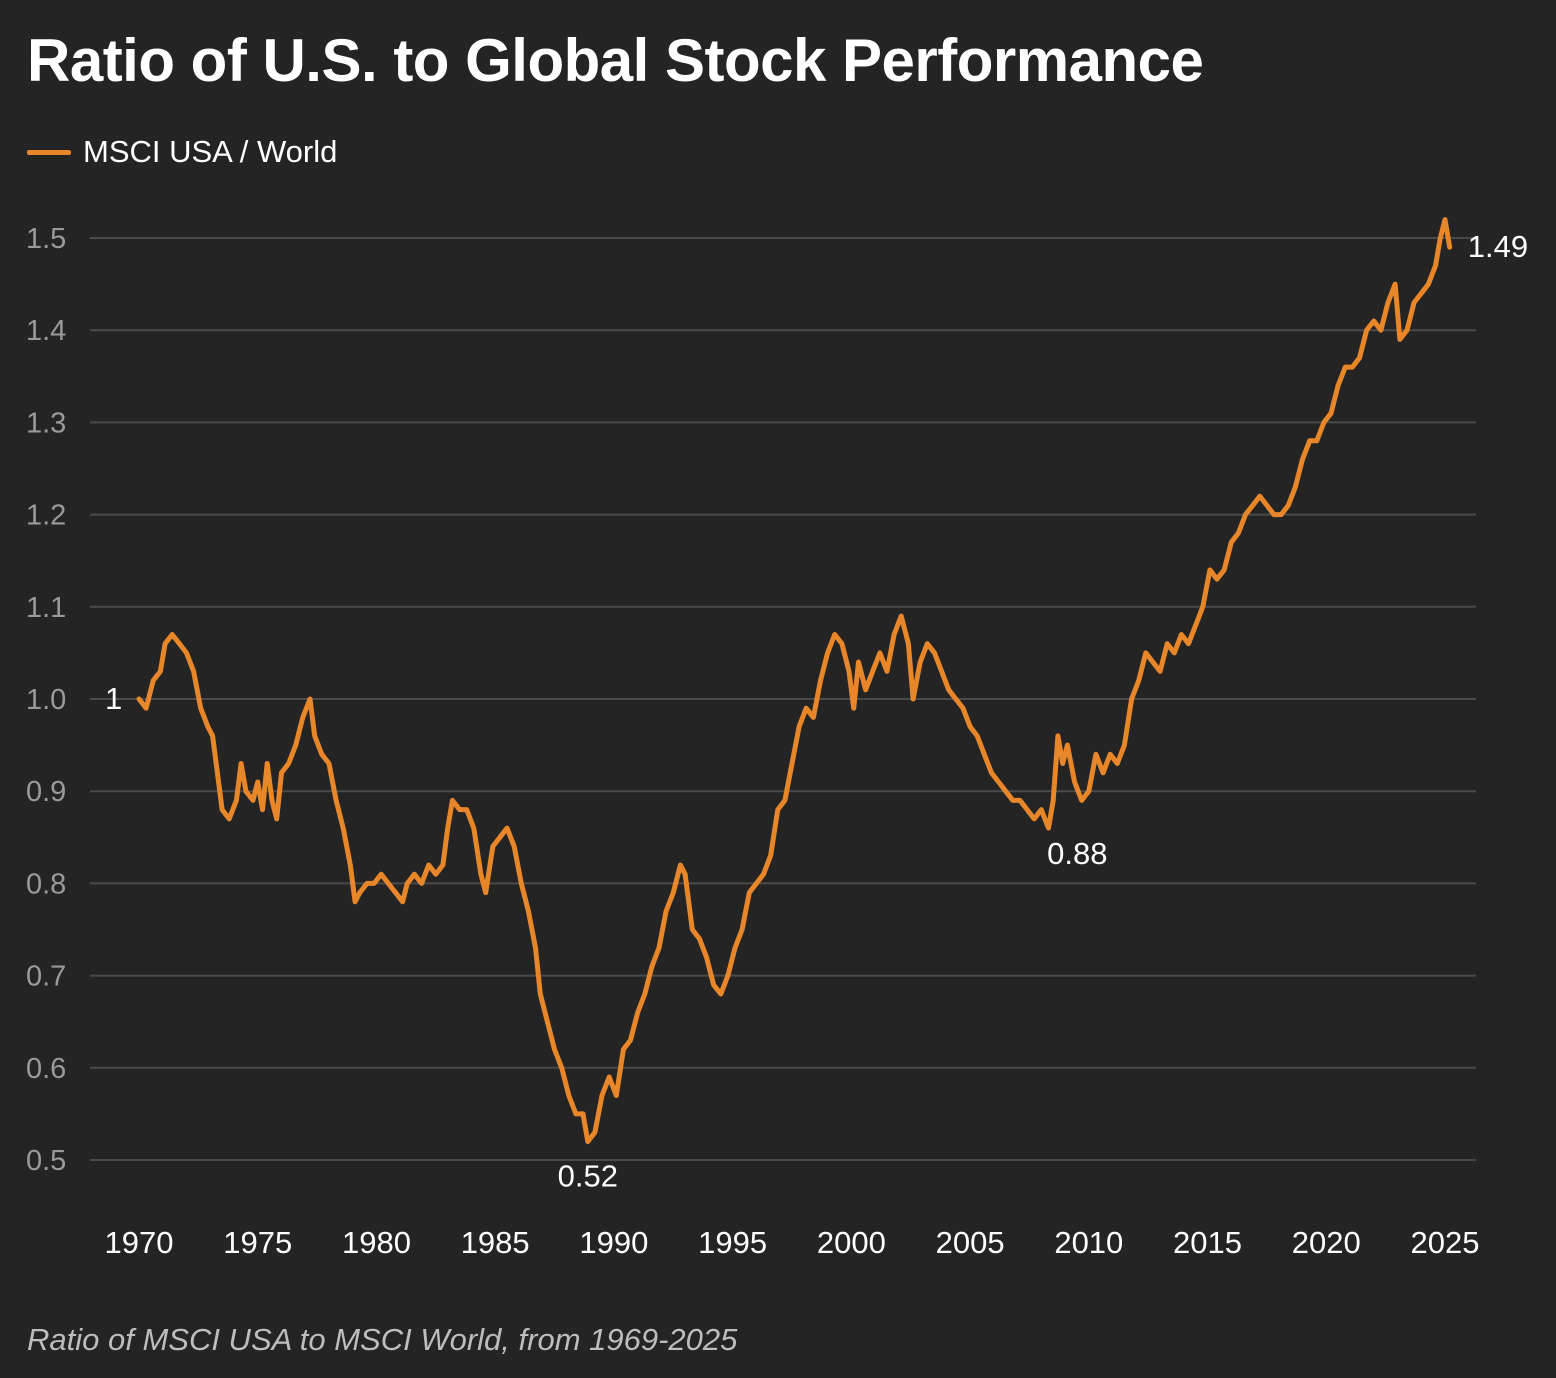 The image size is (1556, 1378). Describe the element at coordinates (46, 608) in the screenshot. I see `y-tick-label: 1.1` at that location.